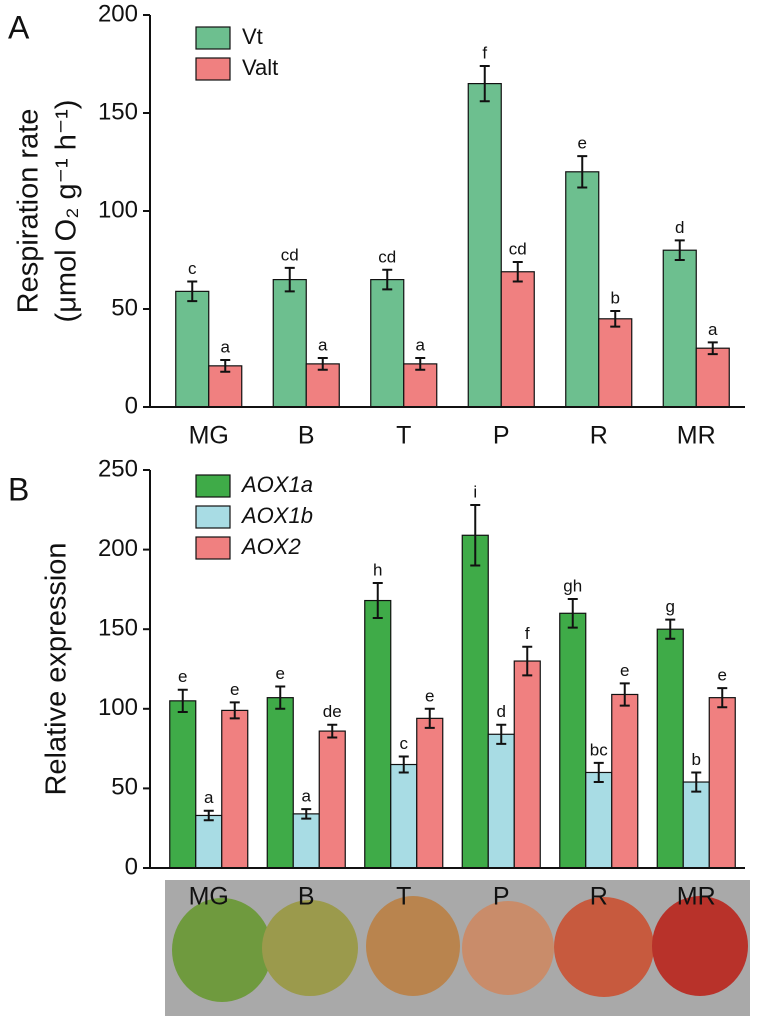 This screenshot has width=759, height=1022. What do you see at coordinates (57, 668) in the screenshot?
I see `y-axis-label: Relative expression` at bounding box center [57, 668].